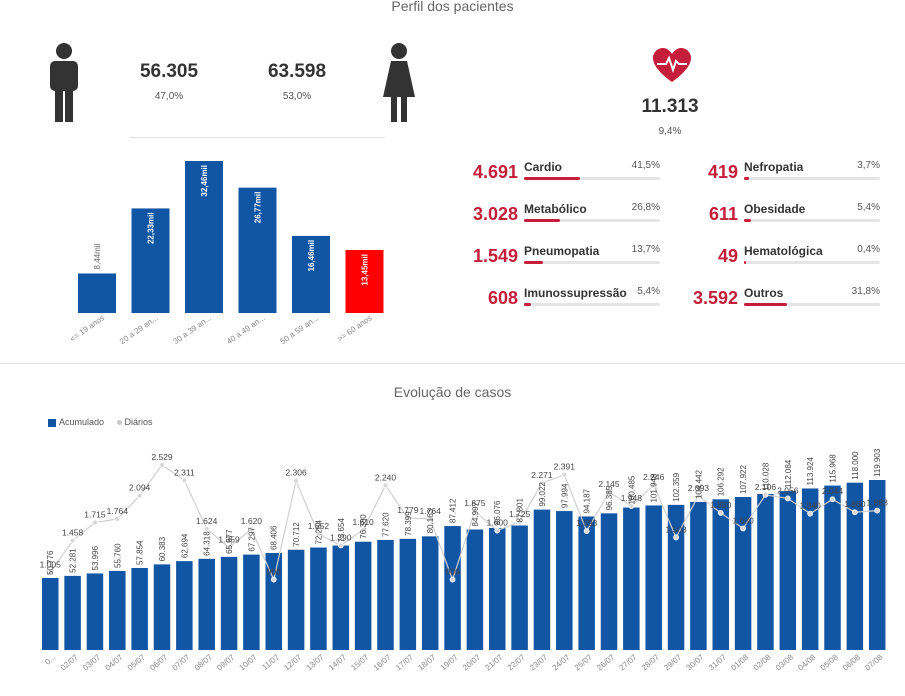 Image resolution: width=905 pixels, height=696 pixels. What do you see at coordinates (743, 520) in the screenshot?
I see `daily-label: 1.630` at bounding box center [743, 520].